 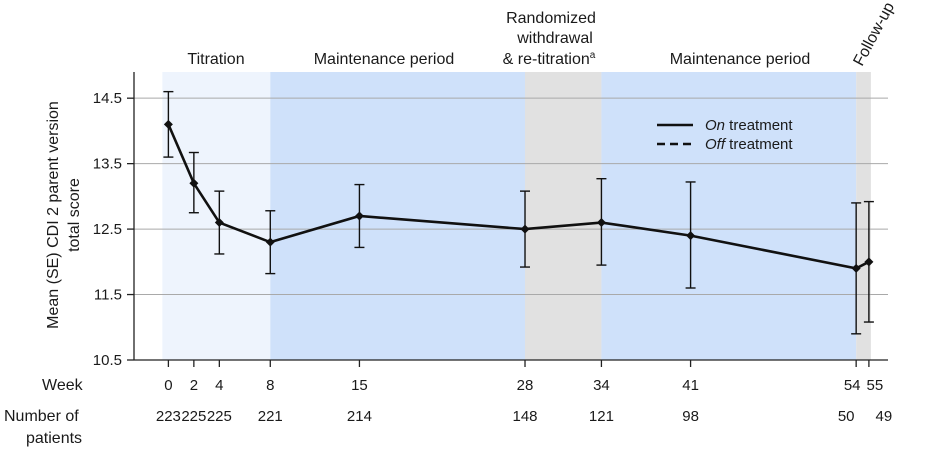 What do you see at coordinates (852, 385) in the screenshot?
I see `x-tick-label: 54` at bounding box center [852, 385].